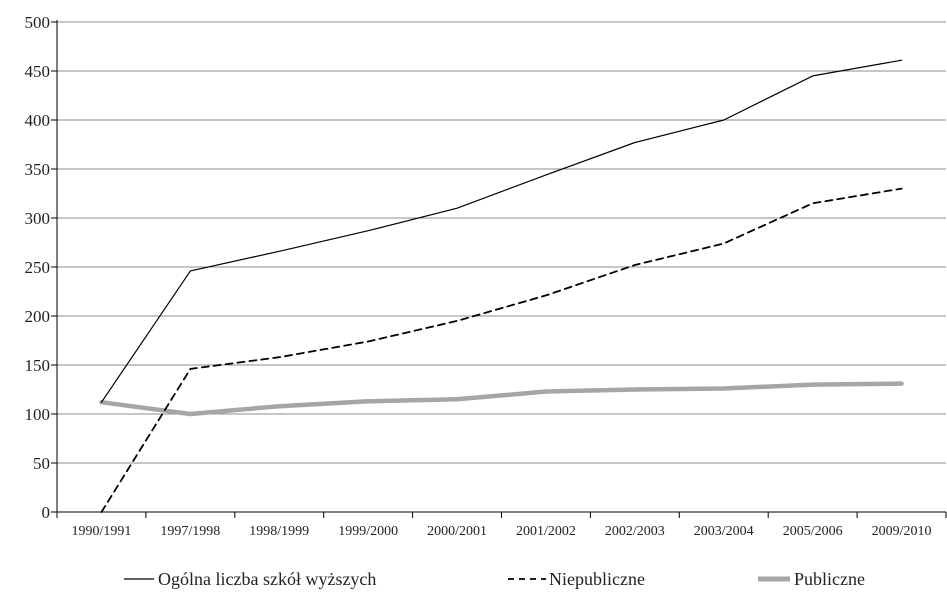  What do you see at coordinates (102, 531) in the screenshot?
I see `x-tick-label: 1990/1991` at bounding box center [102, 531].